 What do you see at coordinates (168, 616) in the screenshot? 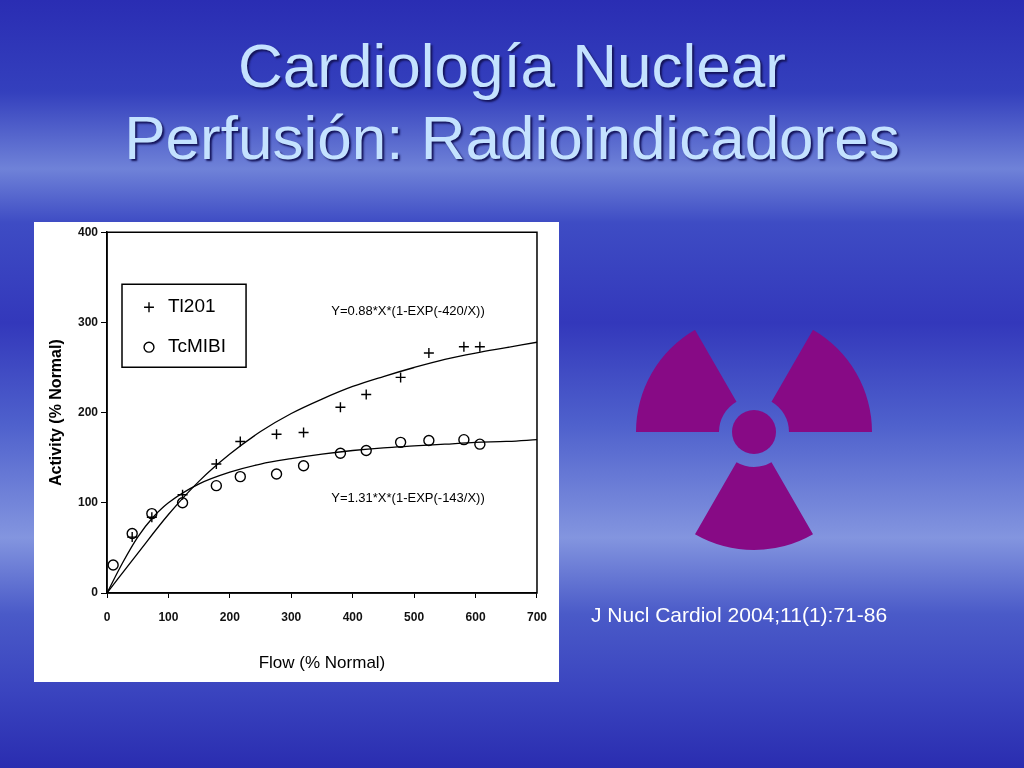
I see `x-tick-label: 100` at bounding box center [168, 616].